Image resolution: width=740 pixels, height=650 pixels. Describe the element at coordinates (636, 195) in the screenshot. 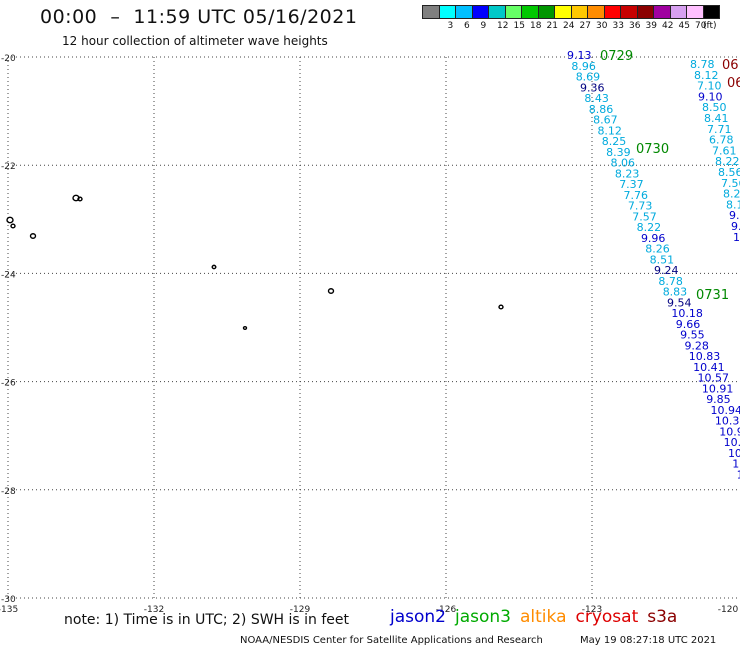

I see `swh-value: 7.76` at that location.